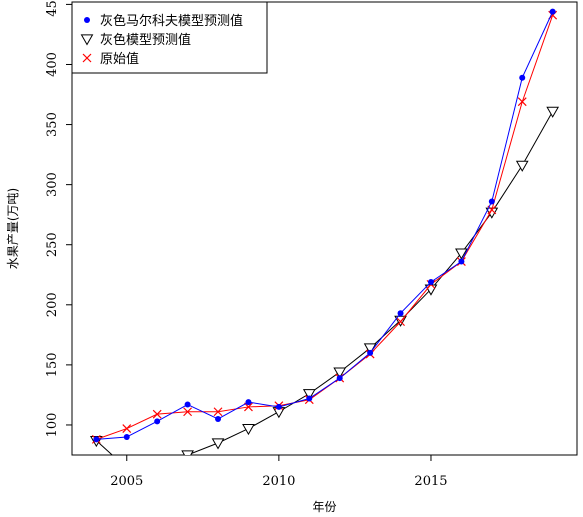 This screenshot has width=583, height=517. What do you see at coordinates (52, 64) in the screenshot?
I see `y-tick-label-400: 400` at bounding box center [52, 64].